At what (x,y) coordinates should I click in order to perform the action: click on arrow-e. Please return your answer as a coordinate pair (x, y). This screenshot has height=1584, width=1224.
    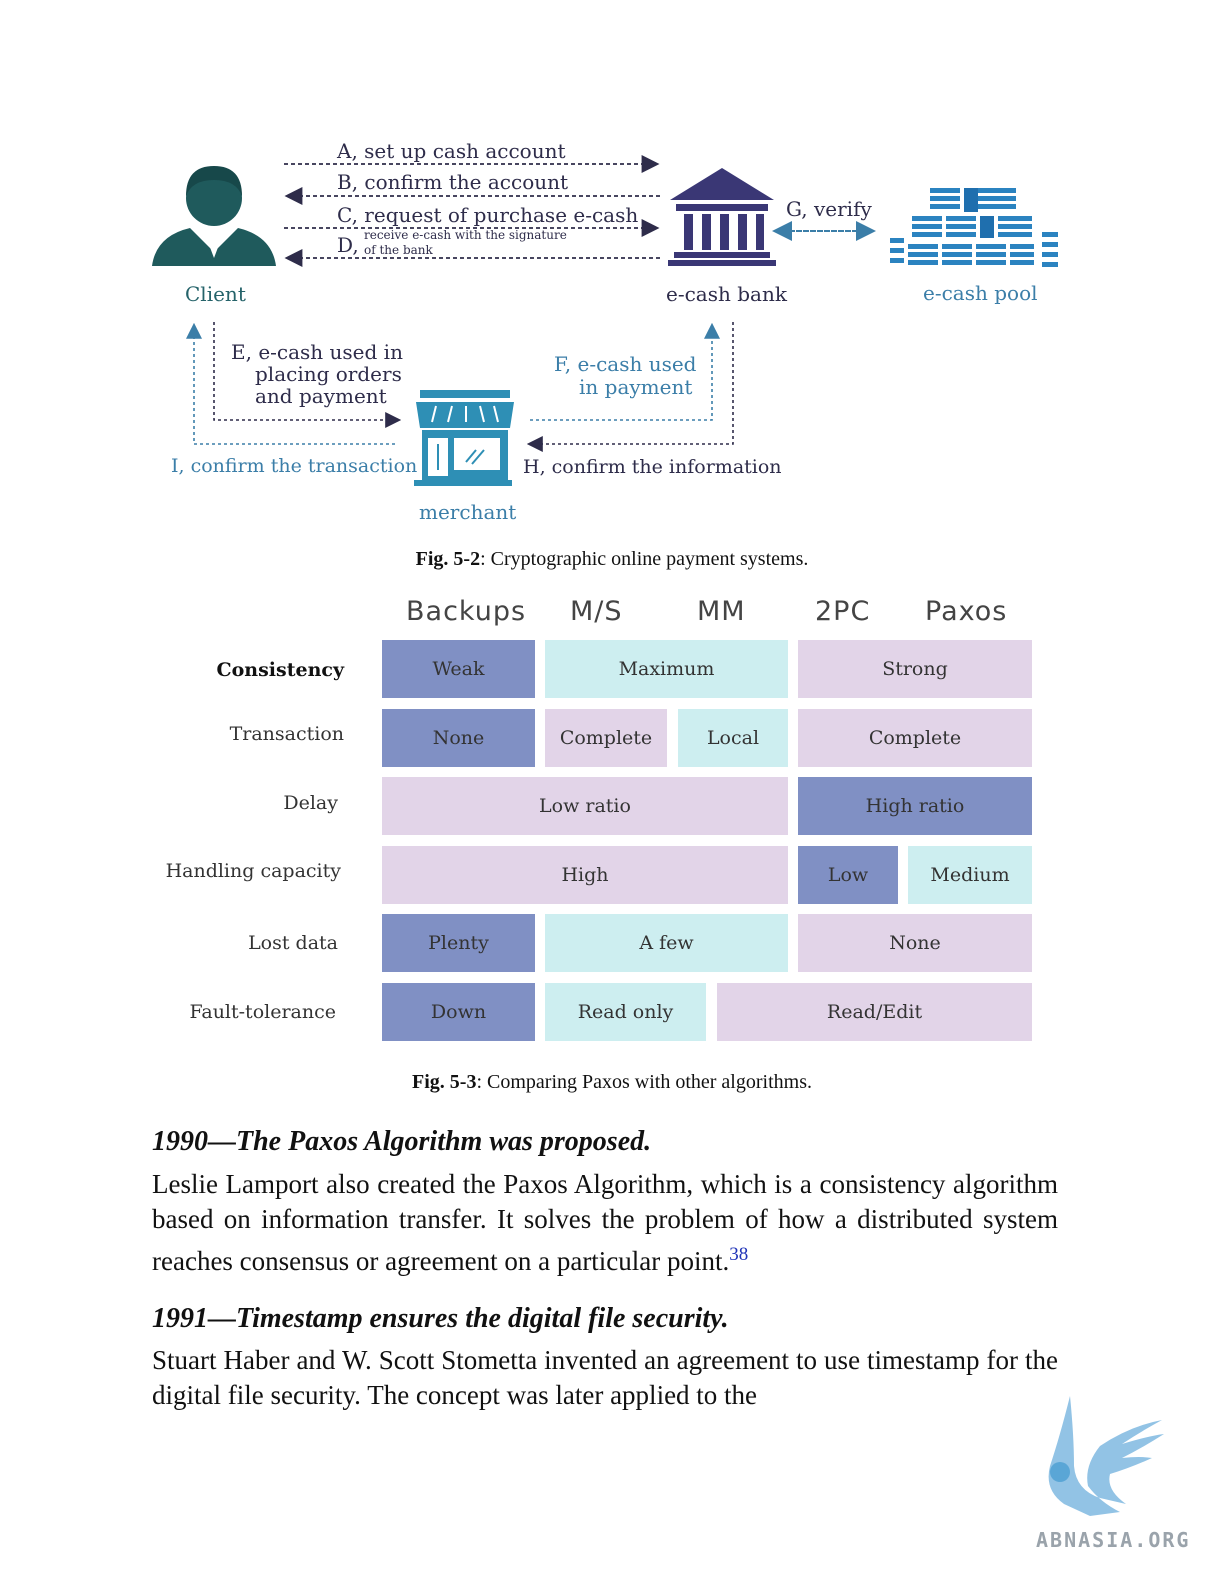
    Looking at the image, I should click on (307, 375).